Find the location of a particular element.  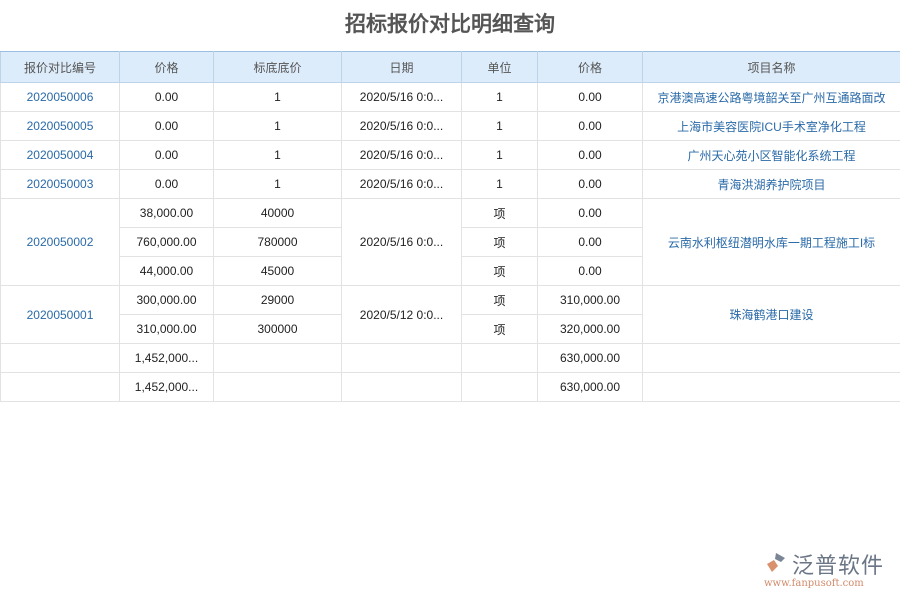

col-header-id: 报价对比编号 is located at coordinates (60, 67).